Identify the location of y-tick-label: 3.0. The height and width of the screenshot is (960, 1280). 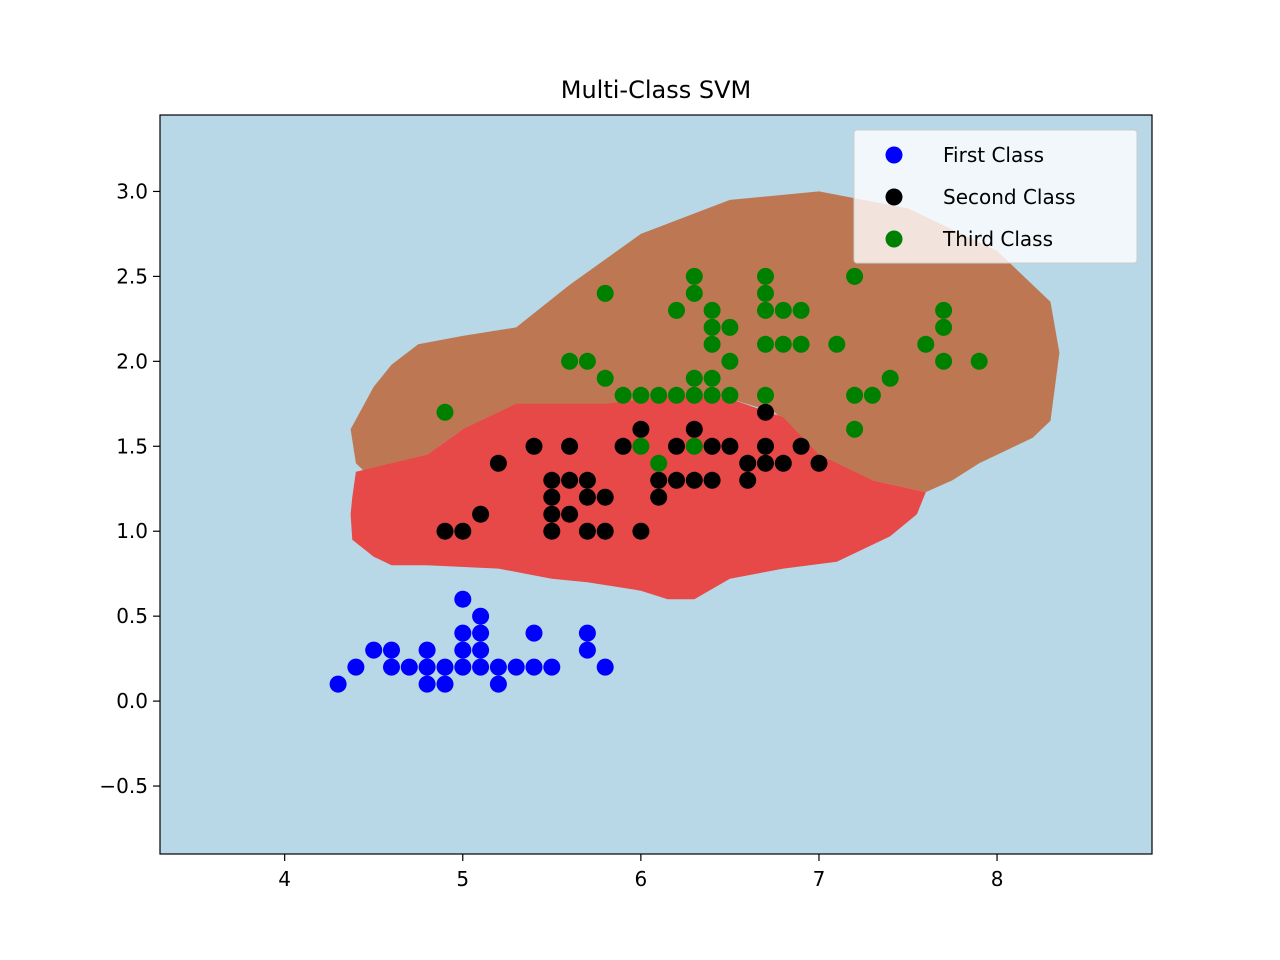
(132, 191).